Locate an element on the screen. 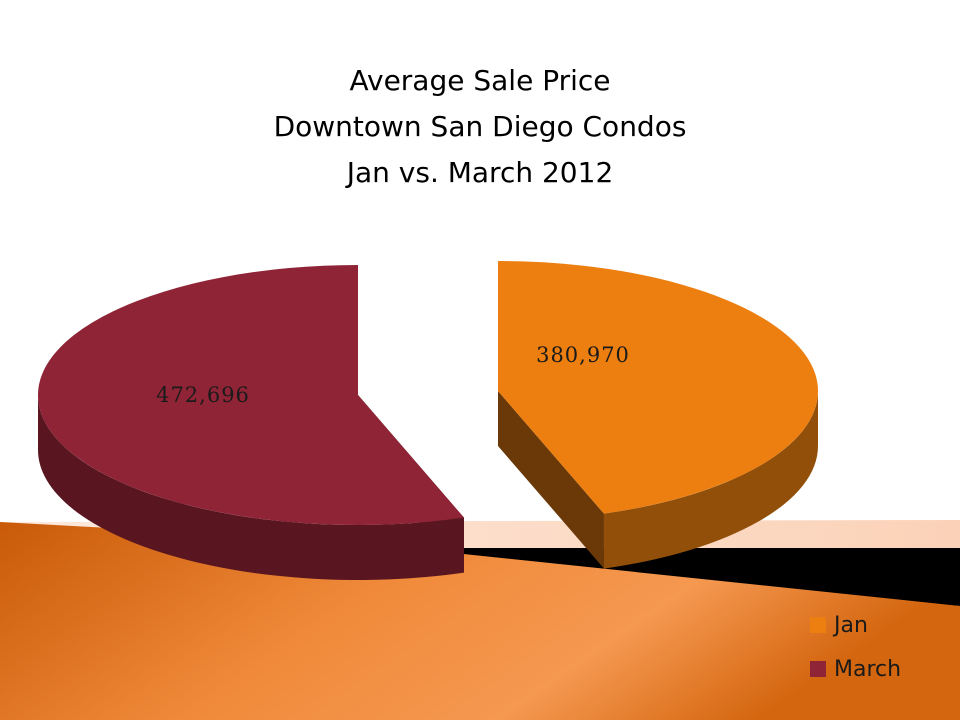 Image resolution: width=960 pixels, height=720 pixels. title-line-3: Jan vs. March 2012 is located at coordinates (480, 172).